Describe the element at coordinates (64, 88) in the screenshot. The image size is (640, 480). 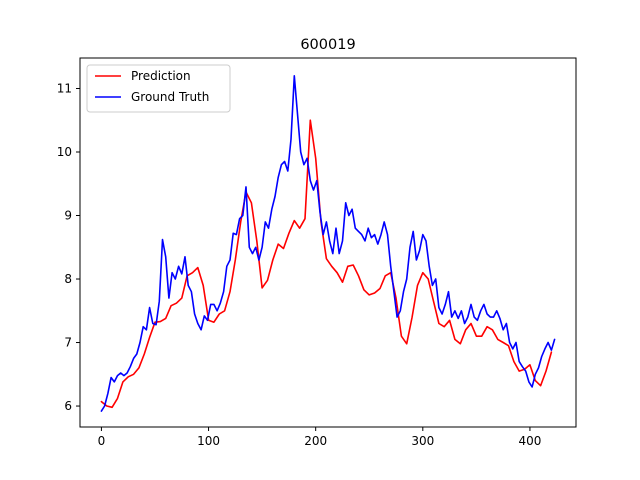
I see `y-tick-label: 11` at that location.